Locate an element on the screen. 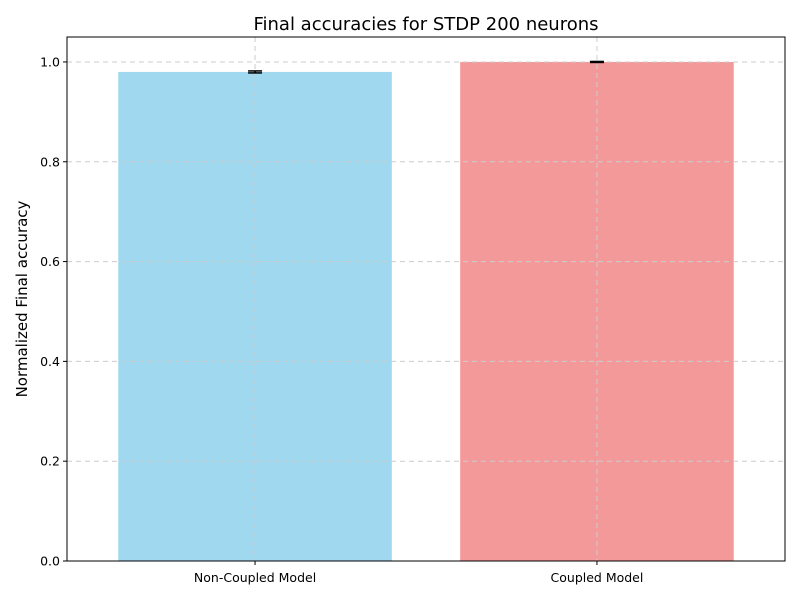 The height and width of the screenshot is (600, 800). y-axis-label: Normalized Final accuracy is located at coordinates (22, 298).